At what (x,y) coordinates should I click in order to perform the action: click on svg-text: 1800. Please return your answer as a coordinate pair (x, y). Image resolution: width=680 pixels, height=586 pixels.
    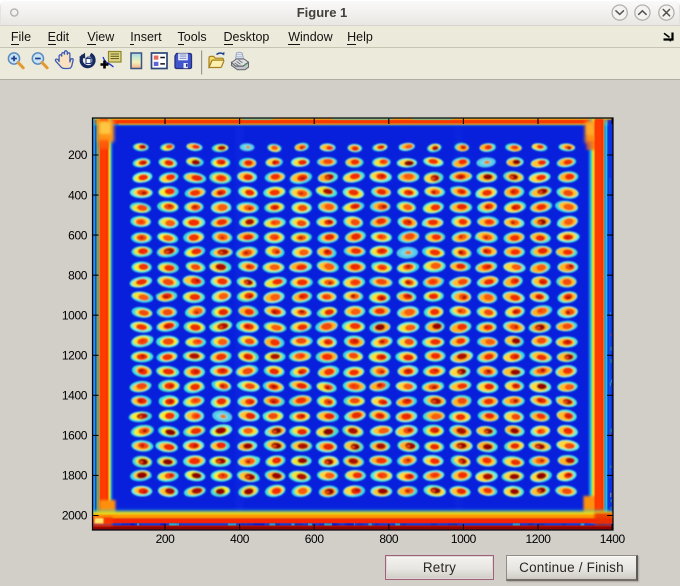
    Looking at the image, I should click on (75, 476).